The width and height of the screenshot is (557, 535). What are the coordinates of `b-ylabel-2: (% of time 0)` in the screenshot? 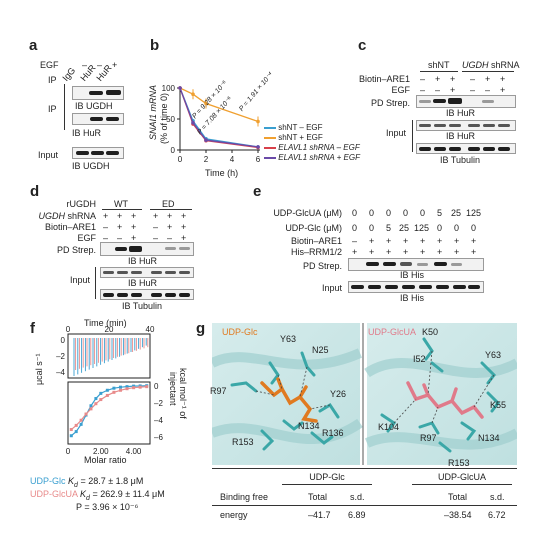 It's located at (164, 118).